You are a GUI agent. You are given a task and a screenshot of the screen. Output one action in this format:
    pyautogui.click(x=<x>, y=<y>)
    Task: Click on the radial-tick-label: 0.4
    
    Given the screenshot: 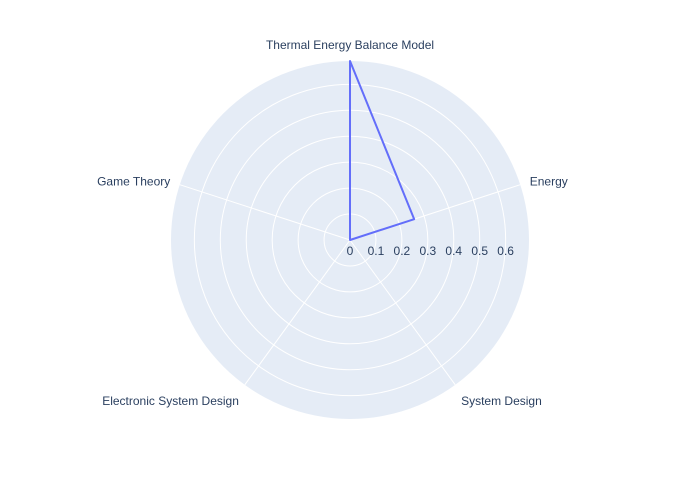 What is the action you would take?
    pyautogui.click(x=453, y=251)
    